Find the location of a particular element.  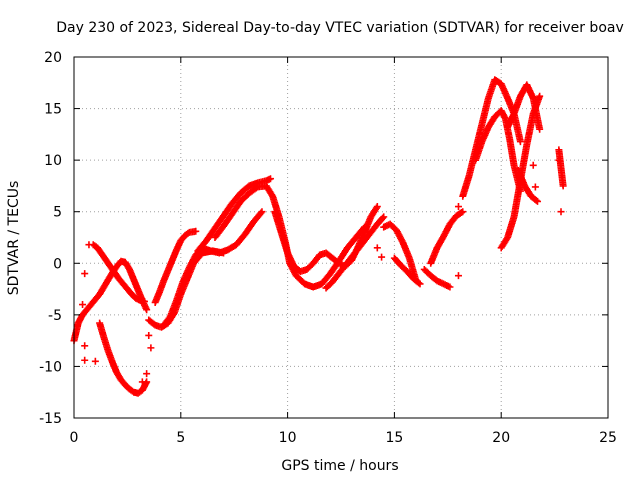

y-tick-label: -10 is located at coordinates (50, 367).